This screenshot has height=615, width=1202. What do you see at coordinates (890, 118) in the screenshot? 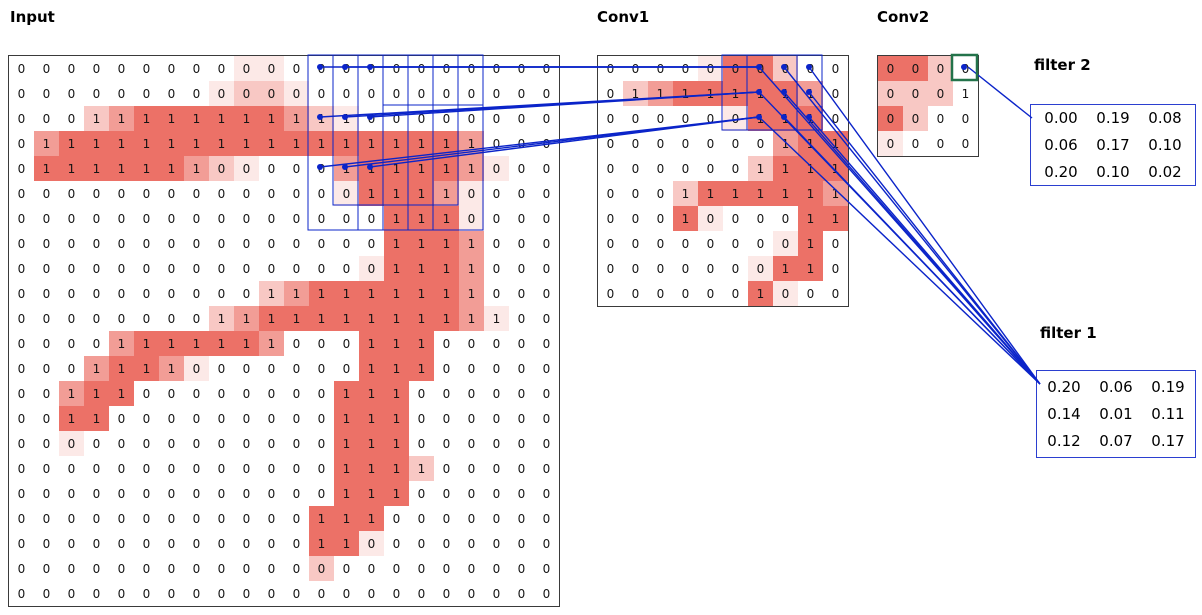
I see `conv2-cell: 0` at bounding box center [890, 118].